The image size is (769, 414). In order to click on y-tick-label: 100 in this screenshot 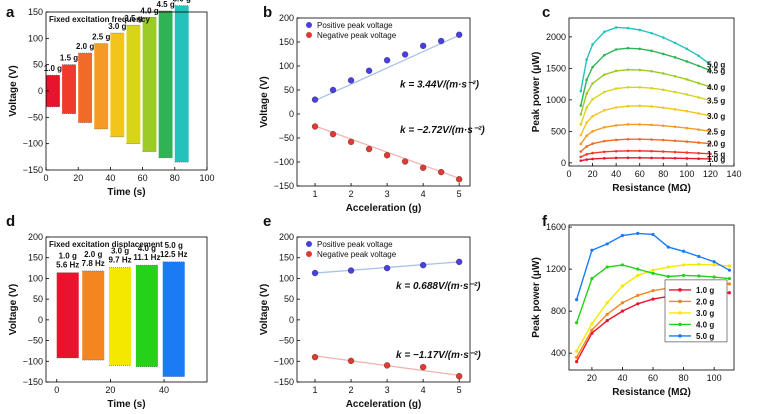, I will do `click(286, 66)`.